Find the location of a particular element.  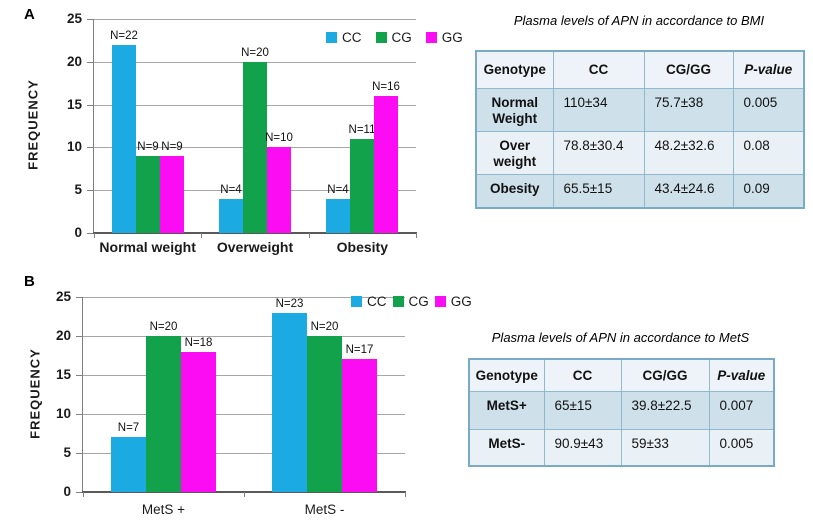

table-cell: 65±15 is located at coordinates (582, 410).